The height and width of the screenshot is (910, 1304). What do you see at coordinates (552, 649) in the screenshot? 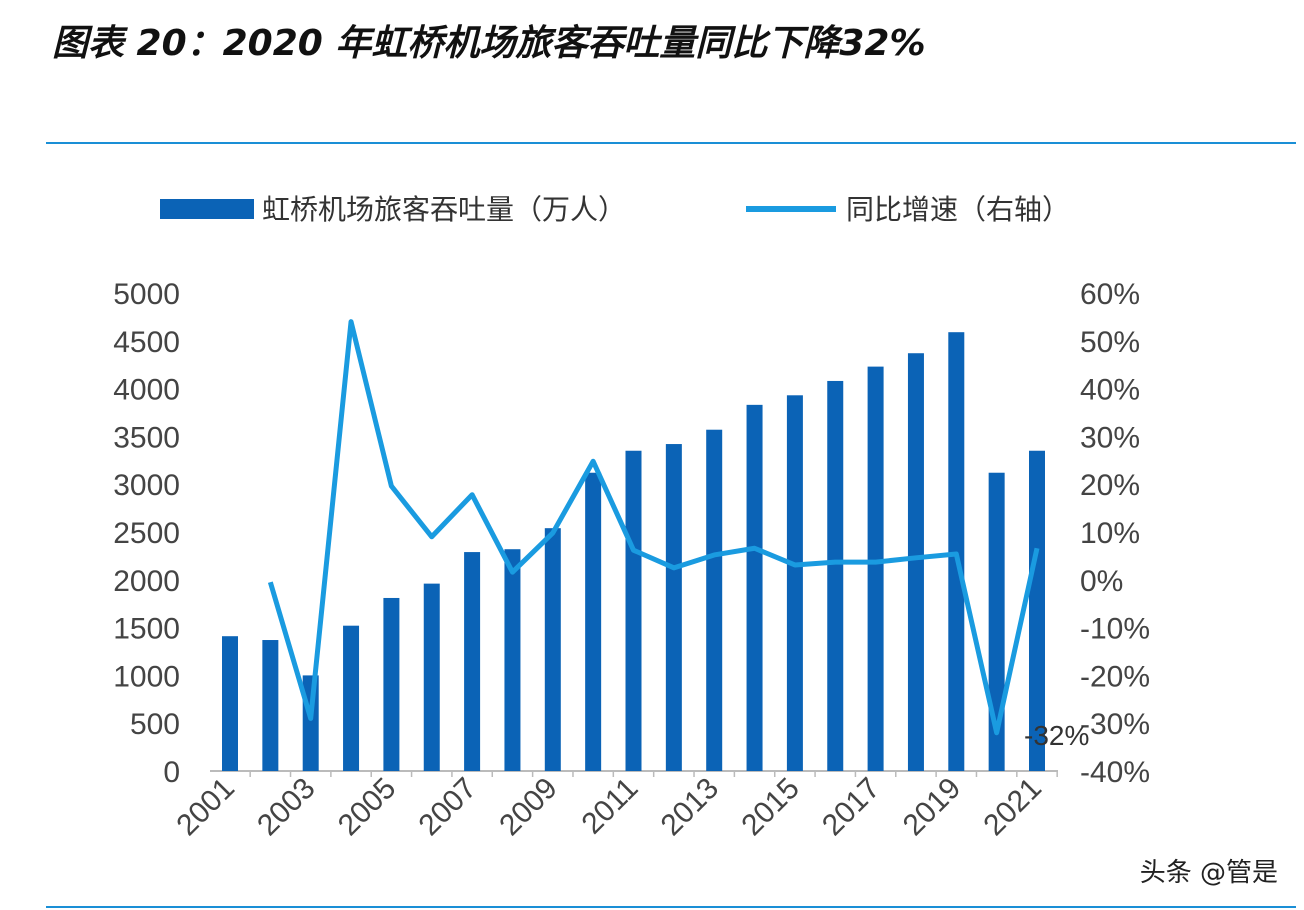
I see `bar-2009` at bounding box center [552, 649].